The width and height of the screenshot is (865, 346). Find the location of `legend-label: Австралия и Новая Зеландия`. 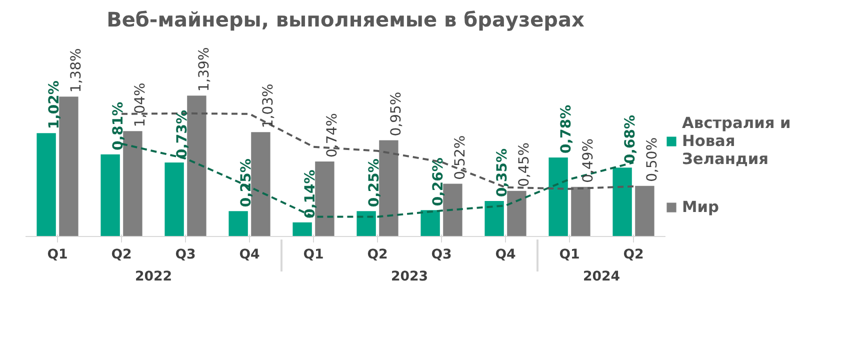

legend-label: Австралия и Новая Зеландия is located at coordinates (736, 141).